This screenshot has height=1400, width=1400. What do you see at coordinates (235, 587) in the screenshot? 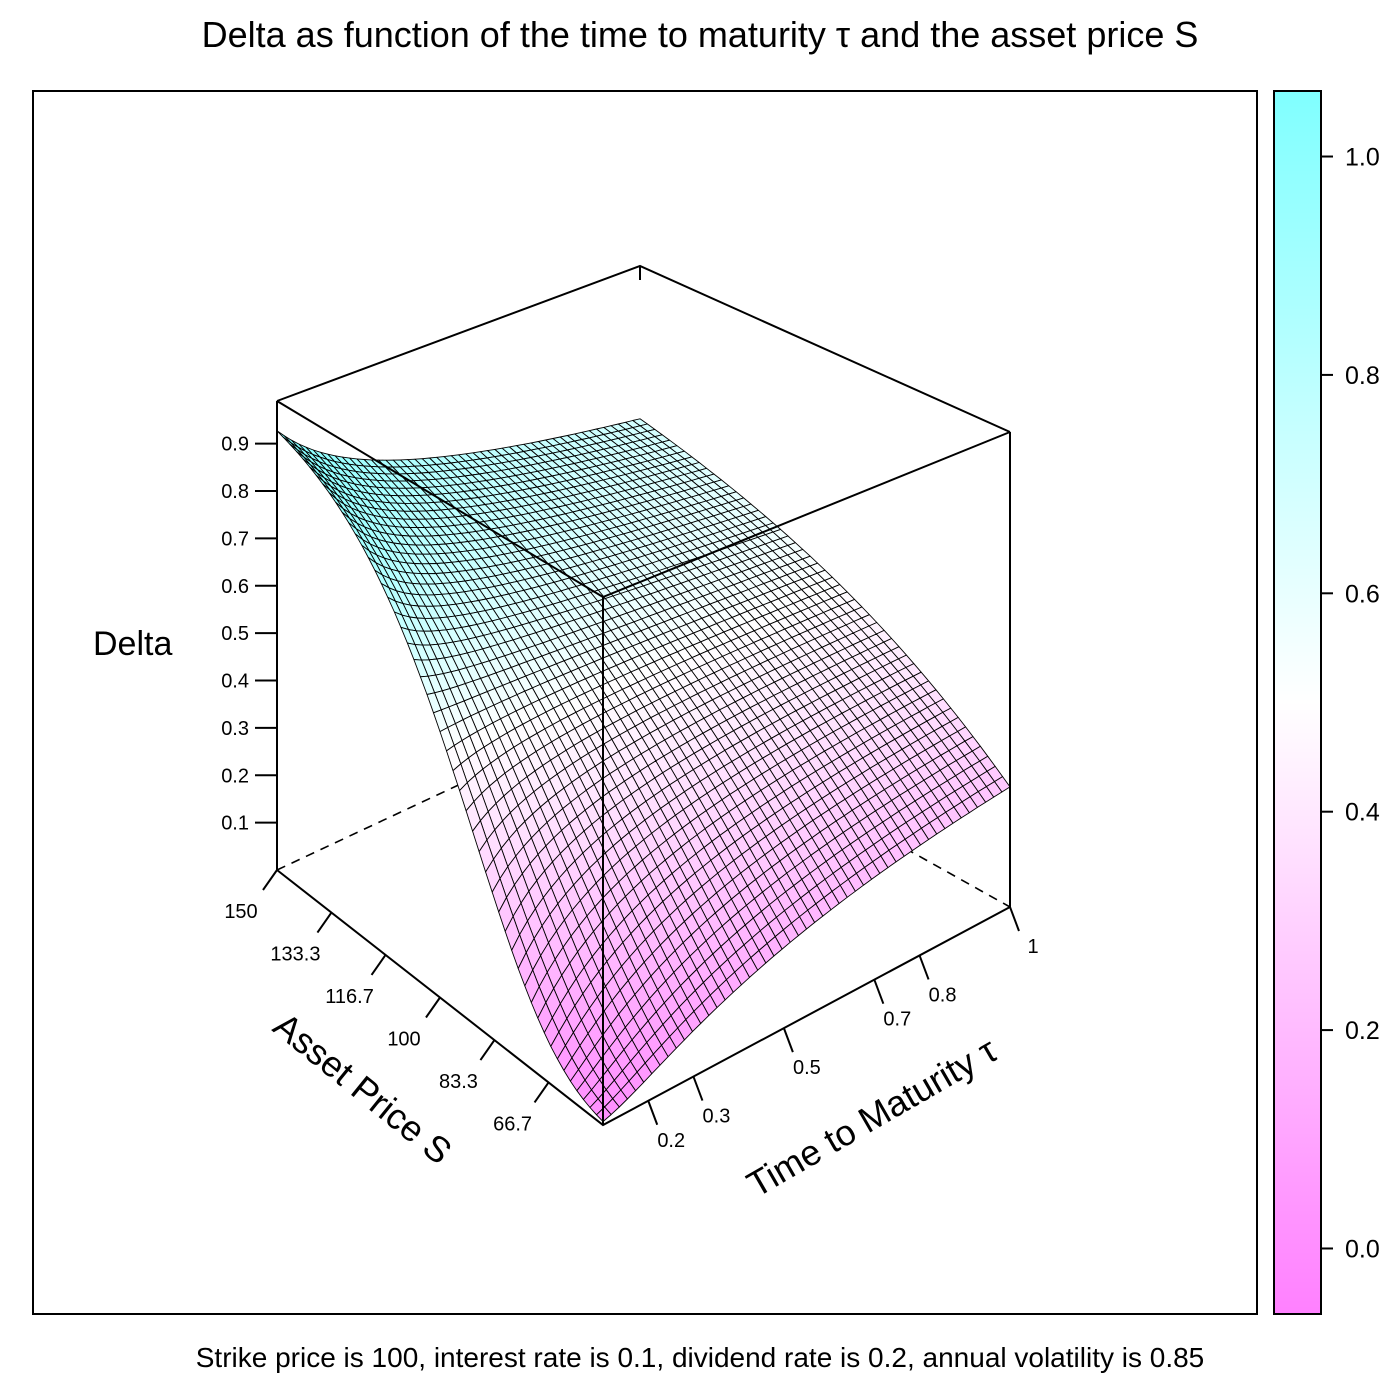
I see `z-tick-label: 0.6` at bounding box center [235, 587].